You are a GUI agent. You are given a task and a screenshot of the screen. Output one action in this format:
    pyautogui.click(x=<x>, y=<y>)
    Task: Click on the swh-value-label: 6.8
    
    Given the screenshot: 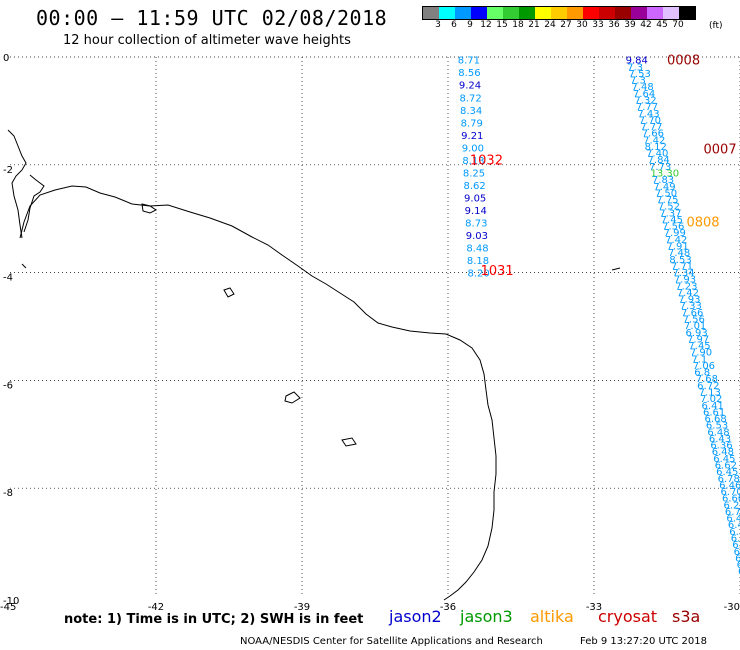 What is the action you would take?
    pyautogui.click(x=702, y=373)
    